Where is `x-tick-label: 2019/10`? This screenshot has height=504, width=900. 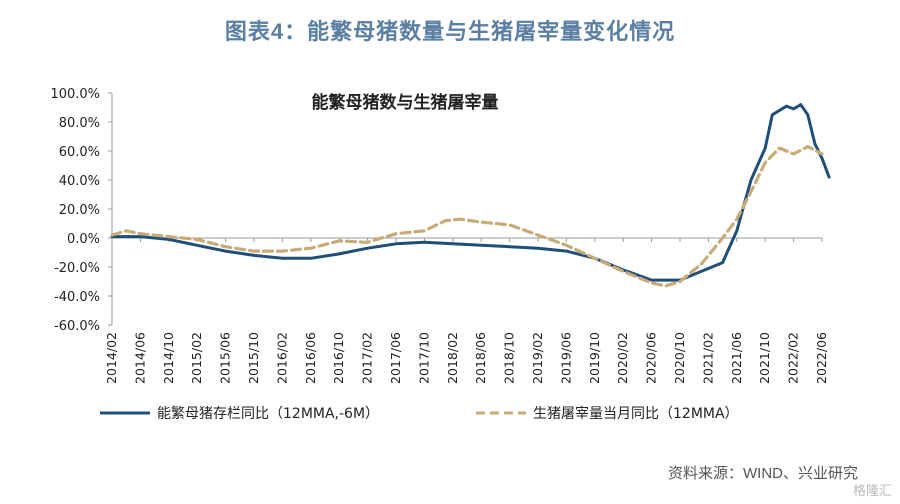 x-tick-label: 2019/10 is located at coordinates (594, 358).